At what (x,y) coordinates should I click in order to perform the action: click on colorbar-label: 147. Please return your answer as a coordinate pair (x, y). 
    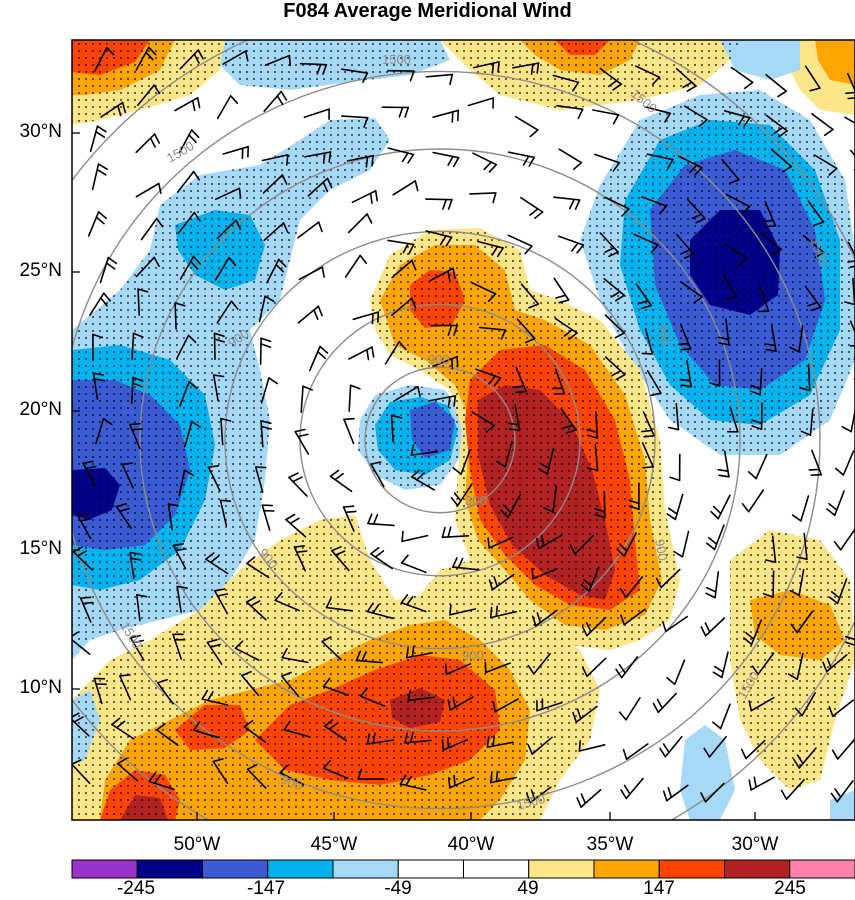
    Looking at the image, I should click on (659, 888).